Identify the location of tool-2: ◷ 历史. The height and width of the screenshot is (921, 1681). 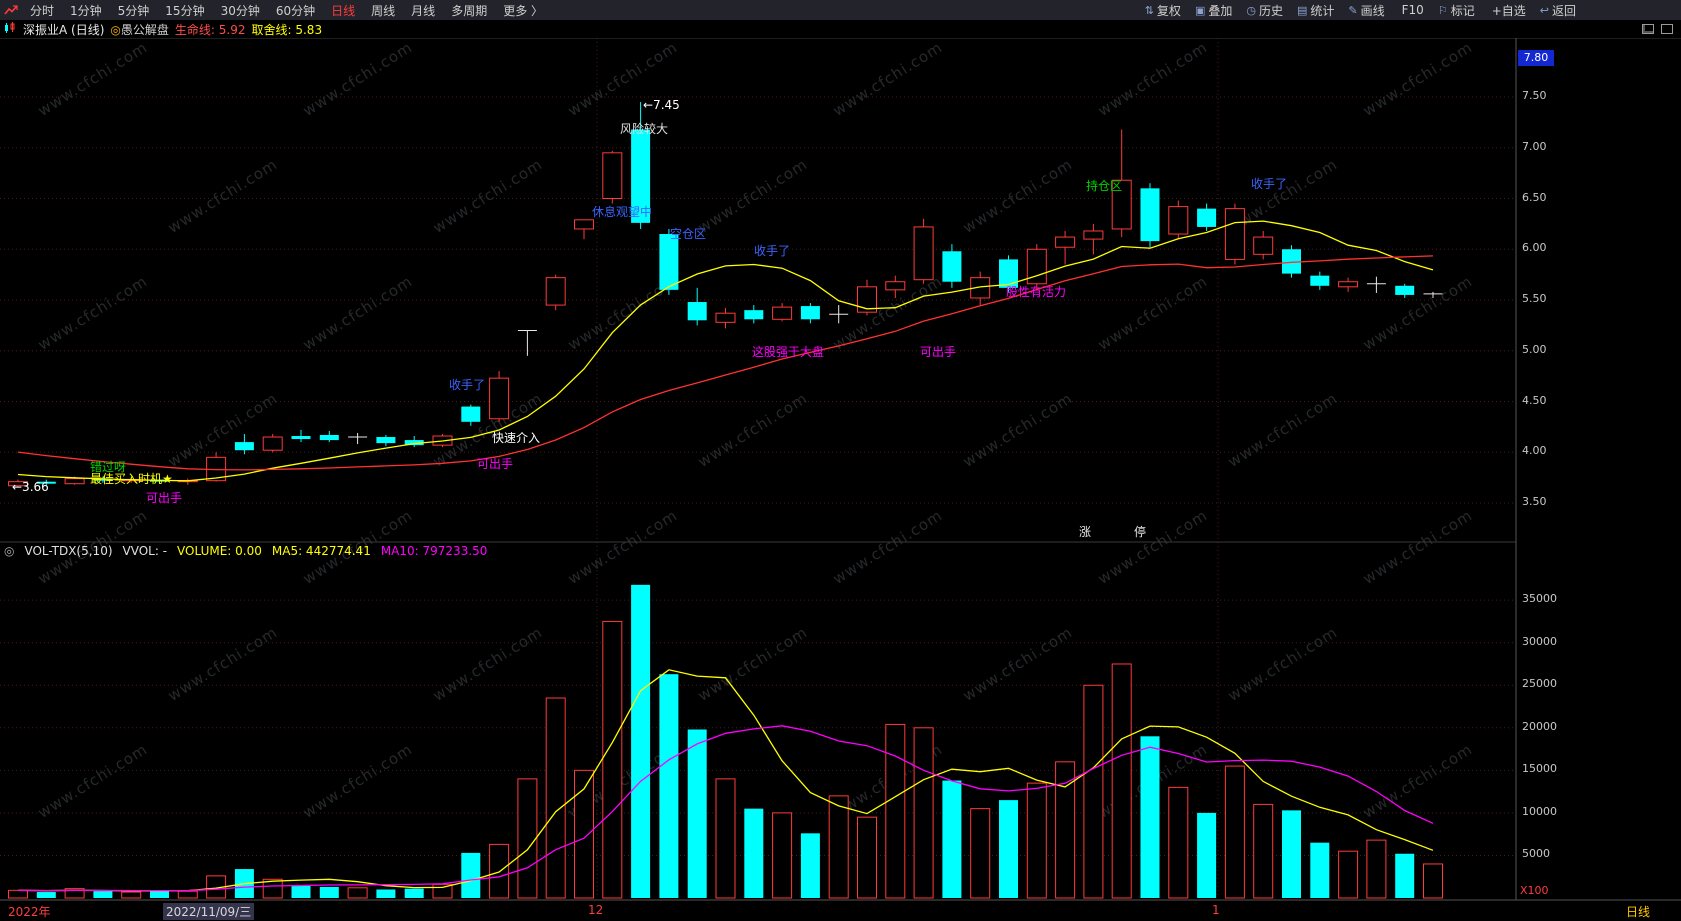
(1264, 10).